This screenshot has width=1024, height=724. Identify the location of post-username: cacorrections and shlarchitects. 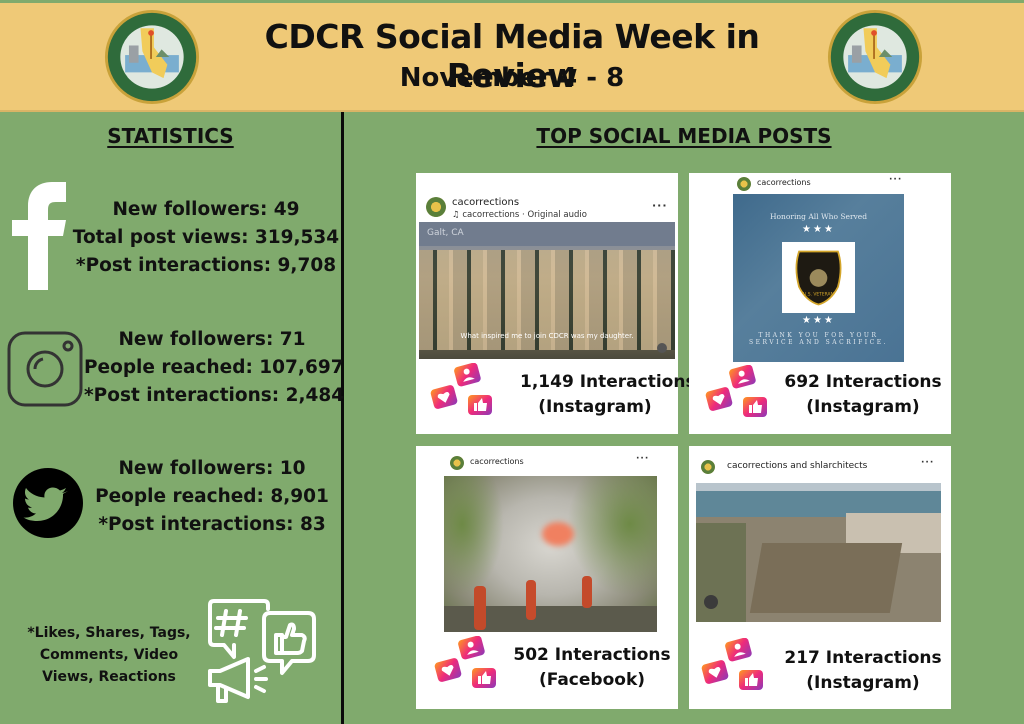
(797, 466).